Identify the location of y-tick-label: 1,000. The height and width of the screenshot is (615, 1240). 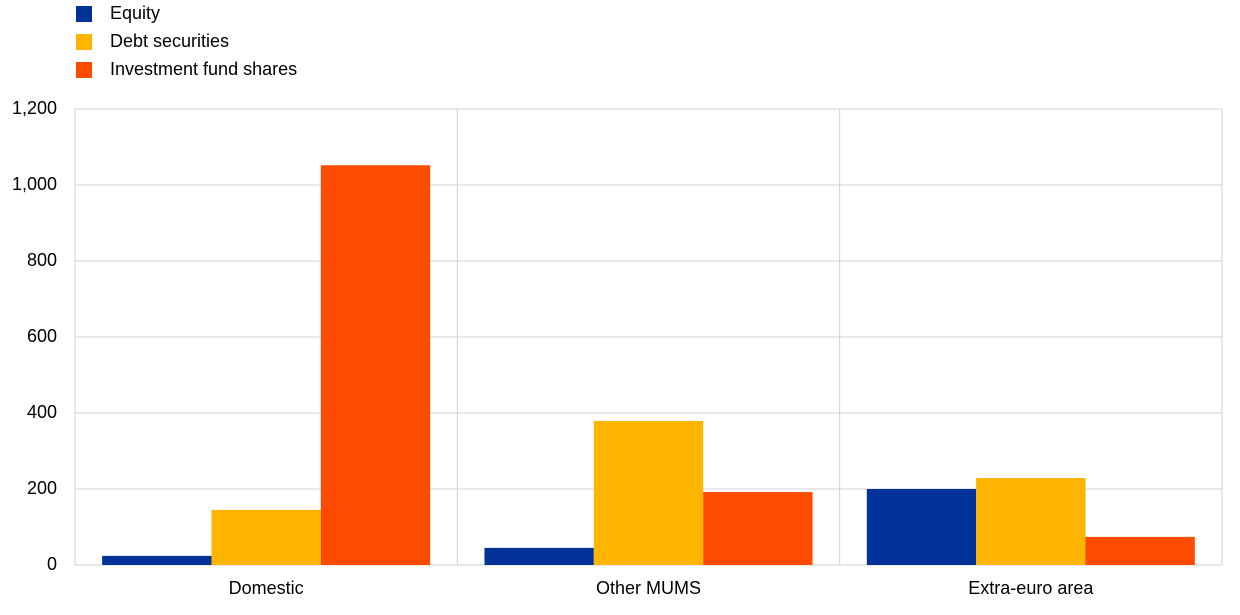
(34, 184).